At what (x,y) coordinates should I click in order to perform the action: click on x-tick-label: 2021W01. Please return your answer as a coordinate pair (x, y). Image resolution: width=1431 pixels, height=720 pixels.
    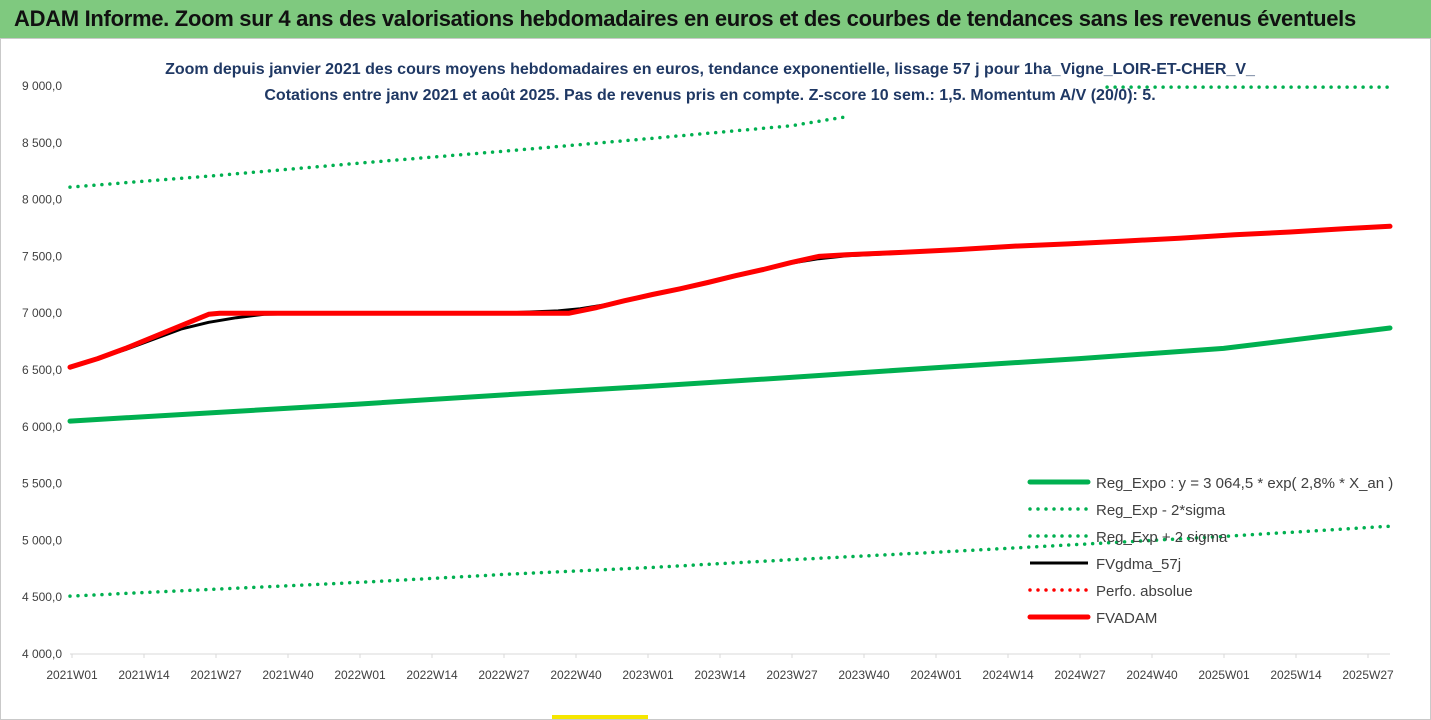
    Looking at the image, I should click on (72, 675).